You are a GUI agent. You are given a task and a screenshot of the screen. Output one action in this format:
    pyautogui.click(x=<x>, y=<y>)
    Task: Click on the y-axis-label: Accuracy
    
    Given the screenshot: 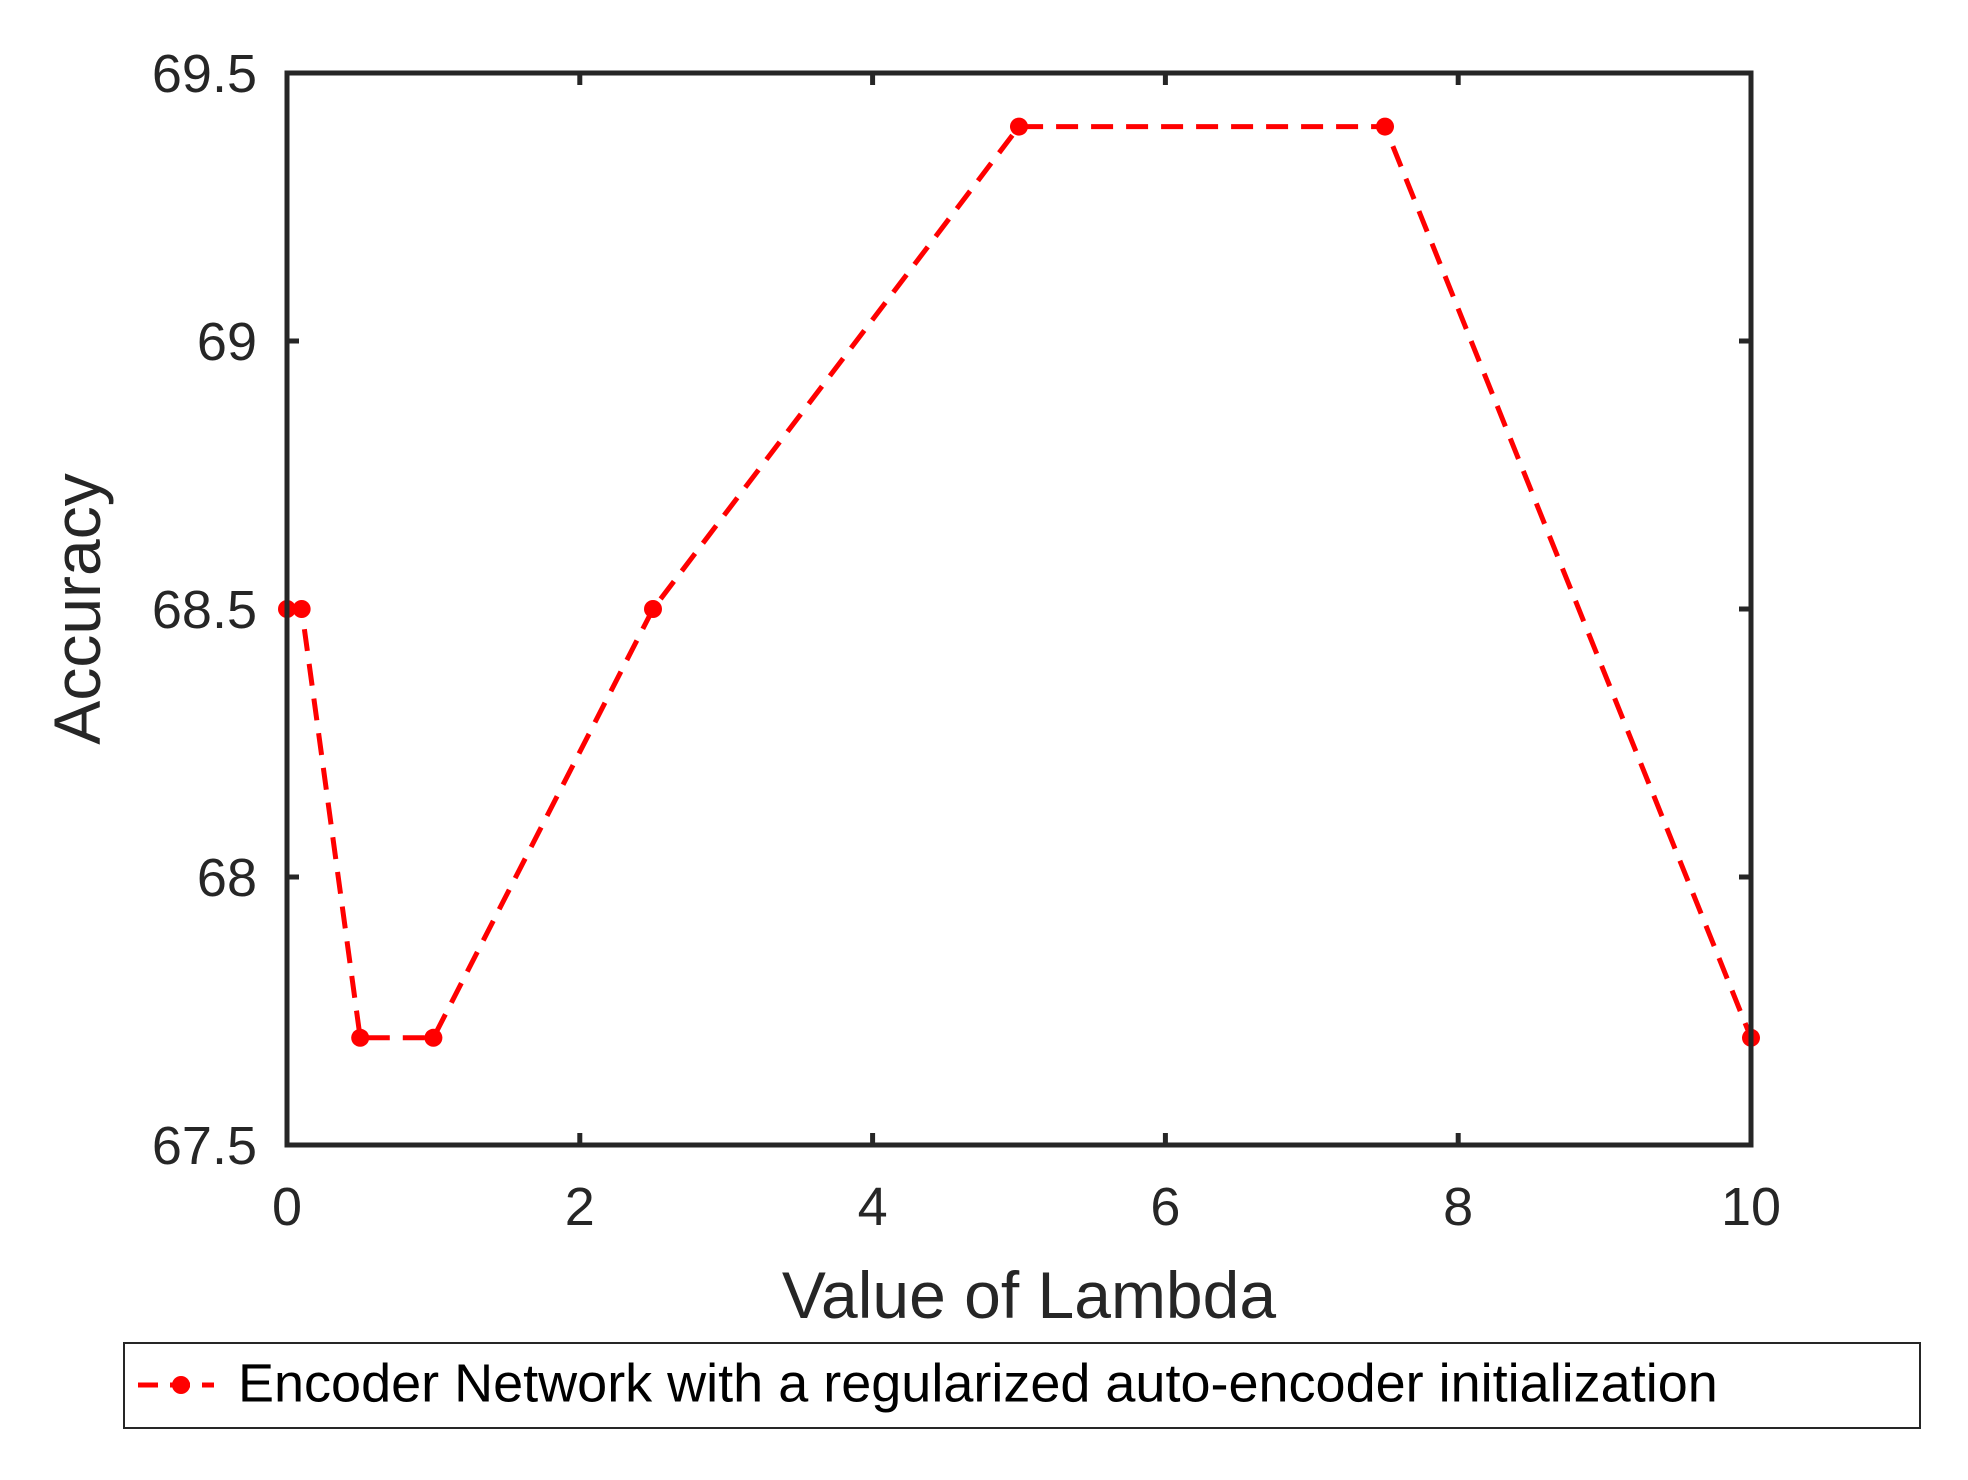 What is the action you would take?
    pyautogui.click(x=77, y=608)
    